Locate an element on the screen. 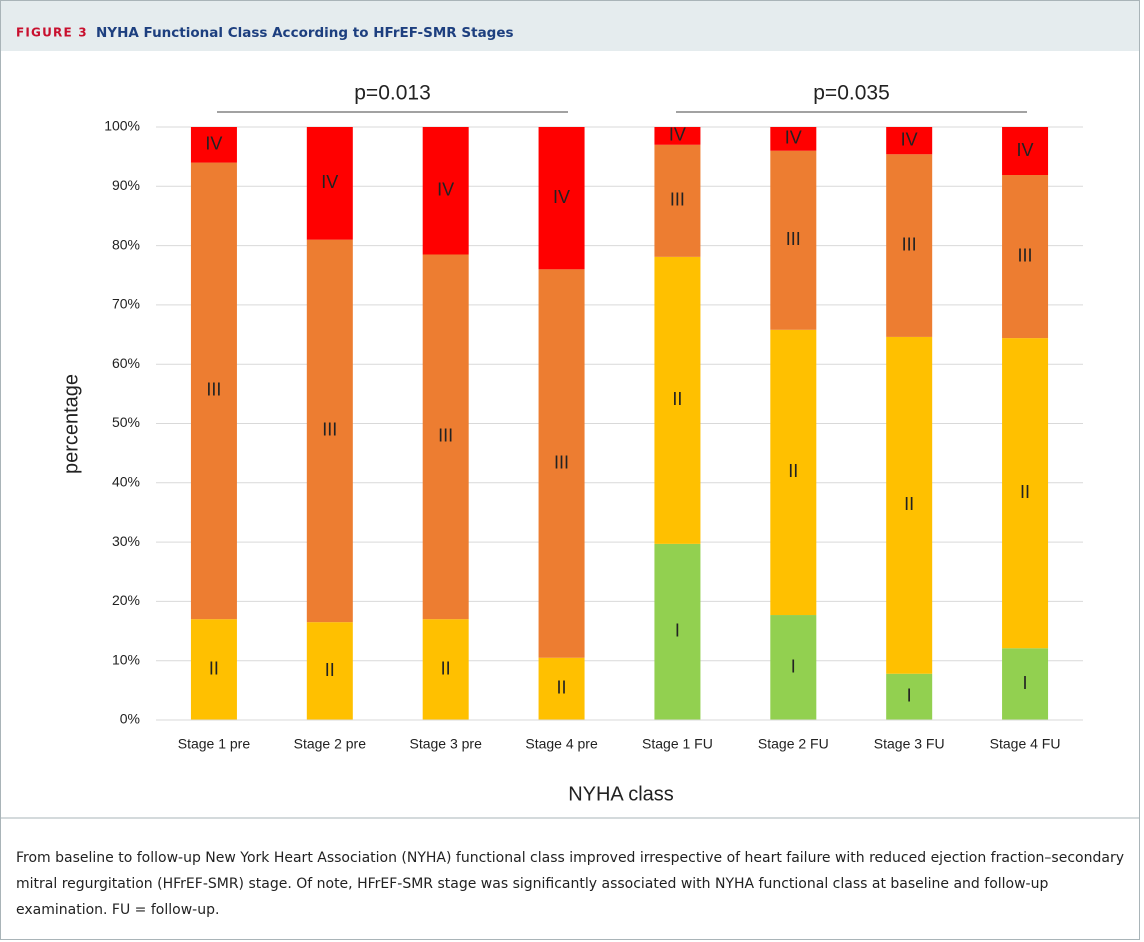 Image resolution: width=1144 pixels, height=942 pixels. x-tick-label: Stage 4 pre is located at coordinates (561, 744).